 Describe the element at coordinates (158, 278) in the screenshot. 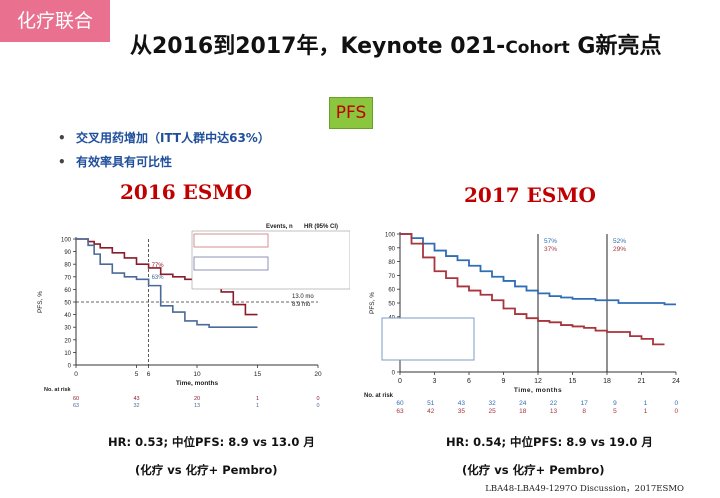

I see `left-landmark-label: 63%` at that location.